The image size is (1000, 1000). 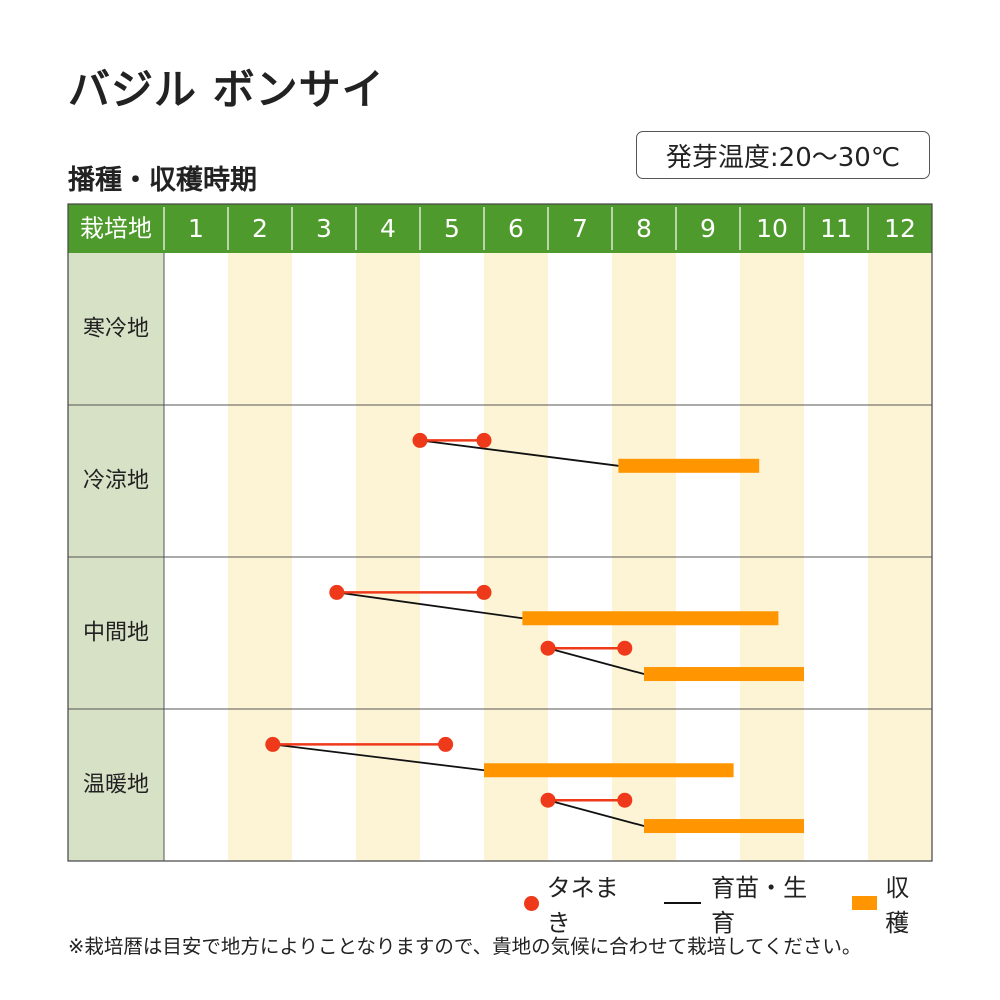 I want to click on chart-subtitle: 播種・収穫時期, so click(x=162, y=180).